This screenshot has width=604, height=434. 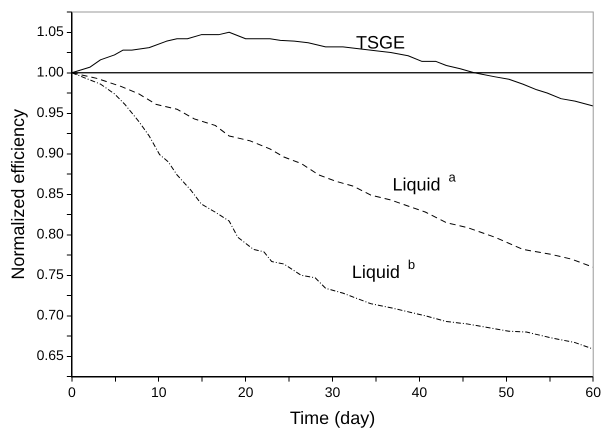 What do you see at coordinates (333, 418) in the screenshot?
I see `x-axis-title: Time (day)` at bounding box center [333, 418].